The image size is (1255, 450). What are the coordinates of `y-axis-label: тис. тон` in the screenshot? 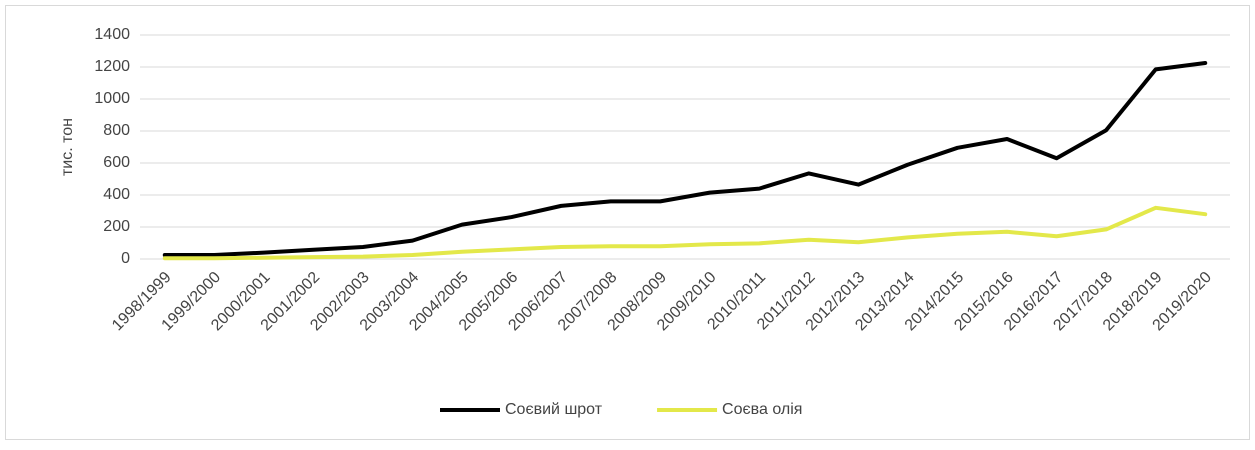 It's located at (67, 147).